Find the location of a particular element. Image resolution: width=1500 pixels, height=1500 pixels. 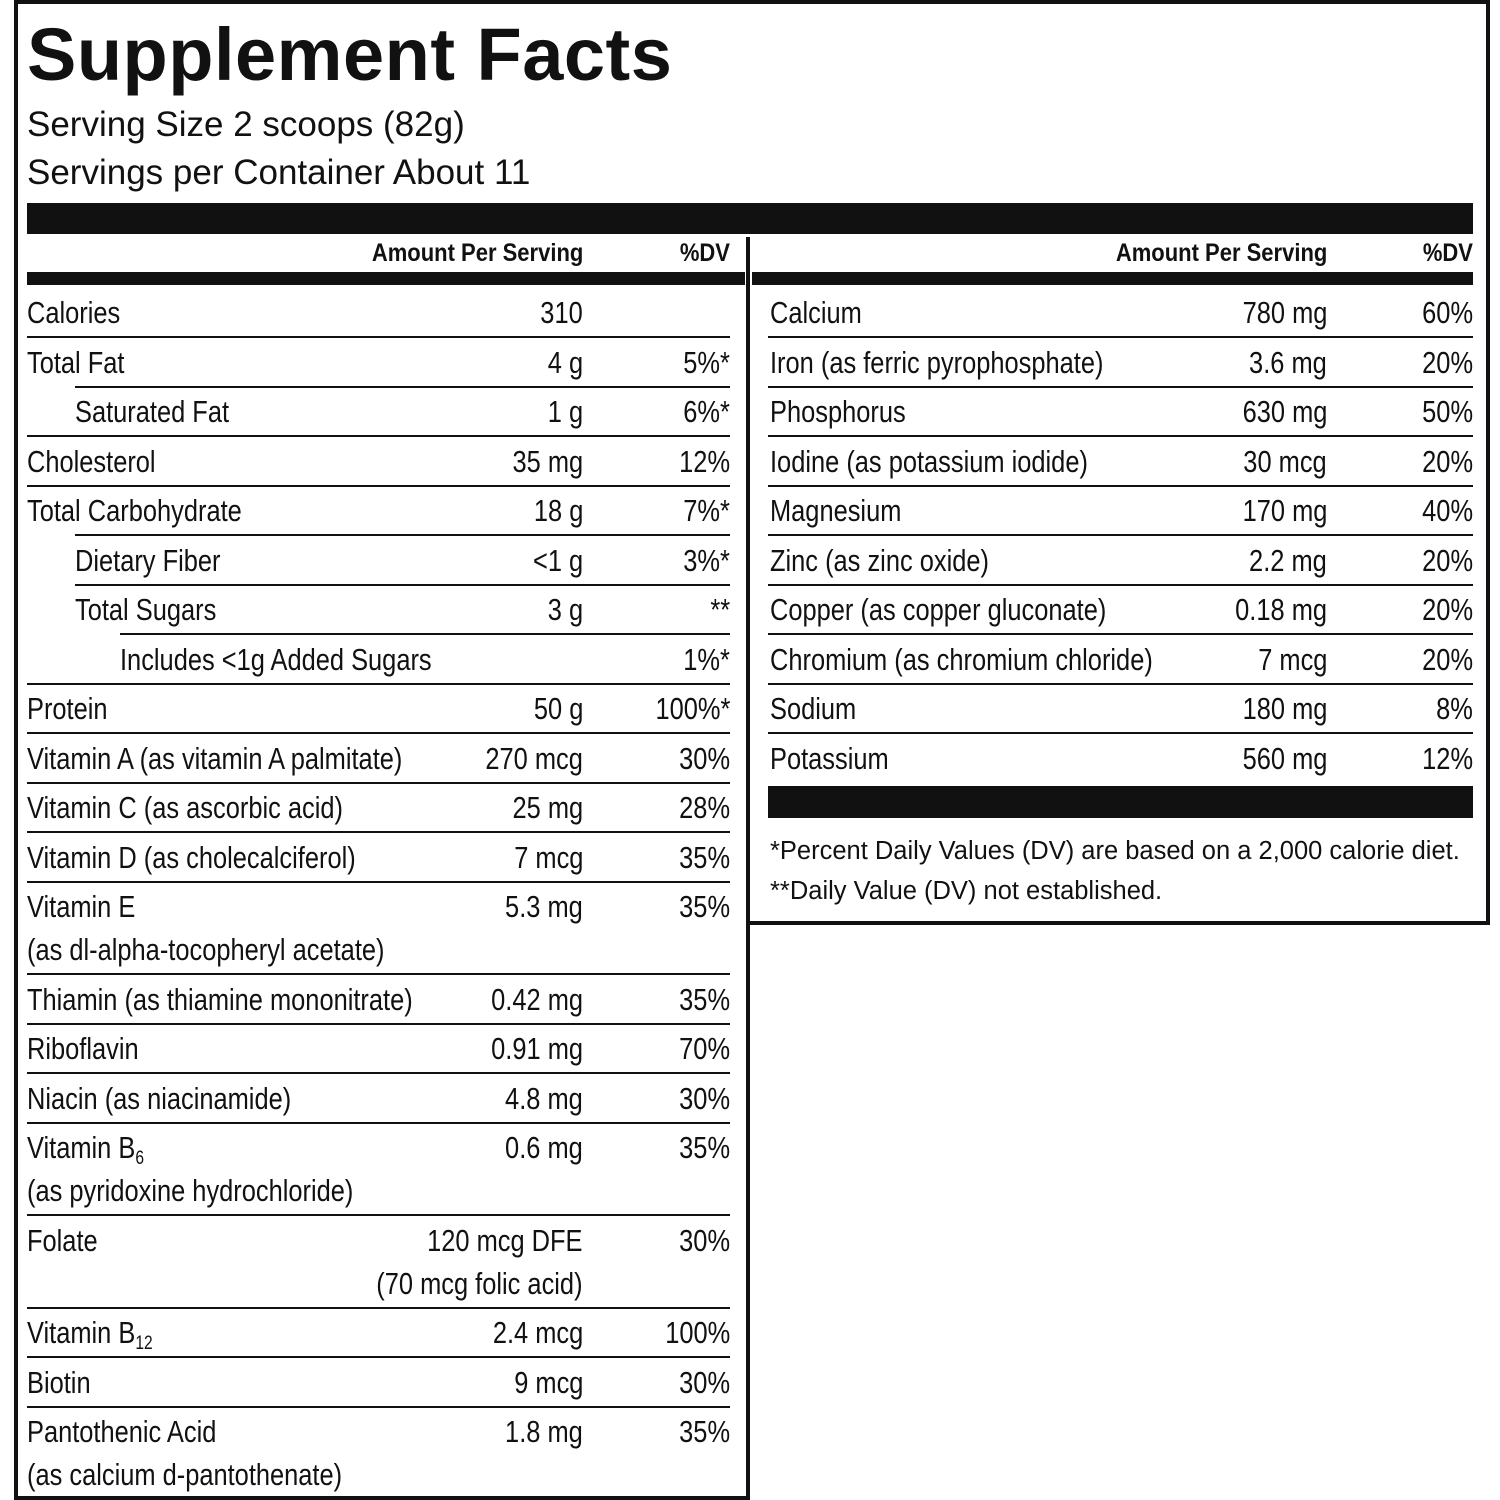

name-text: Vitamin C (as ascorbic acid) is located at coordinates (185, 807).